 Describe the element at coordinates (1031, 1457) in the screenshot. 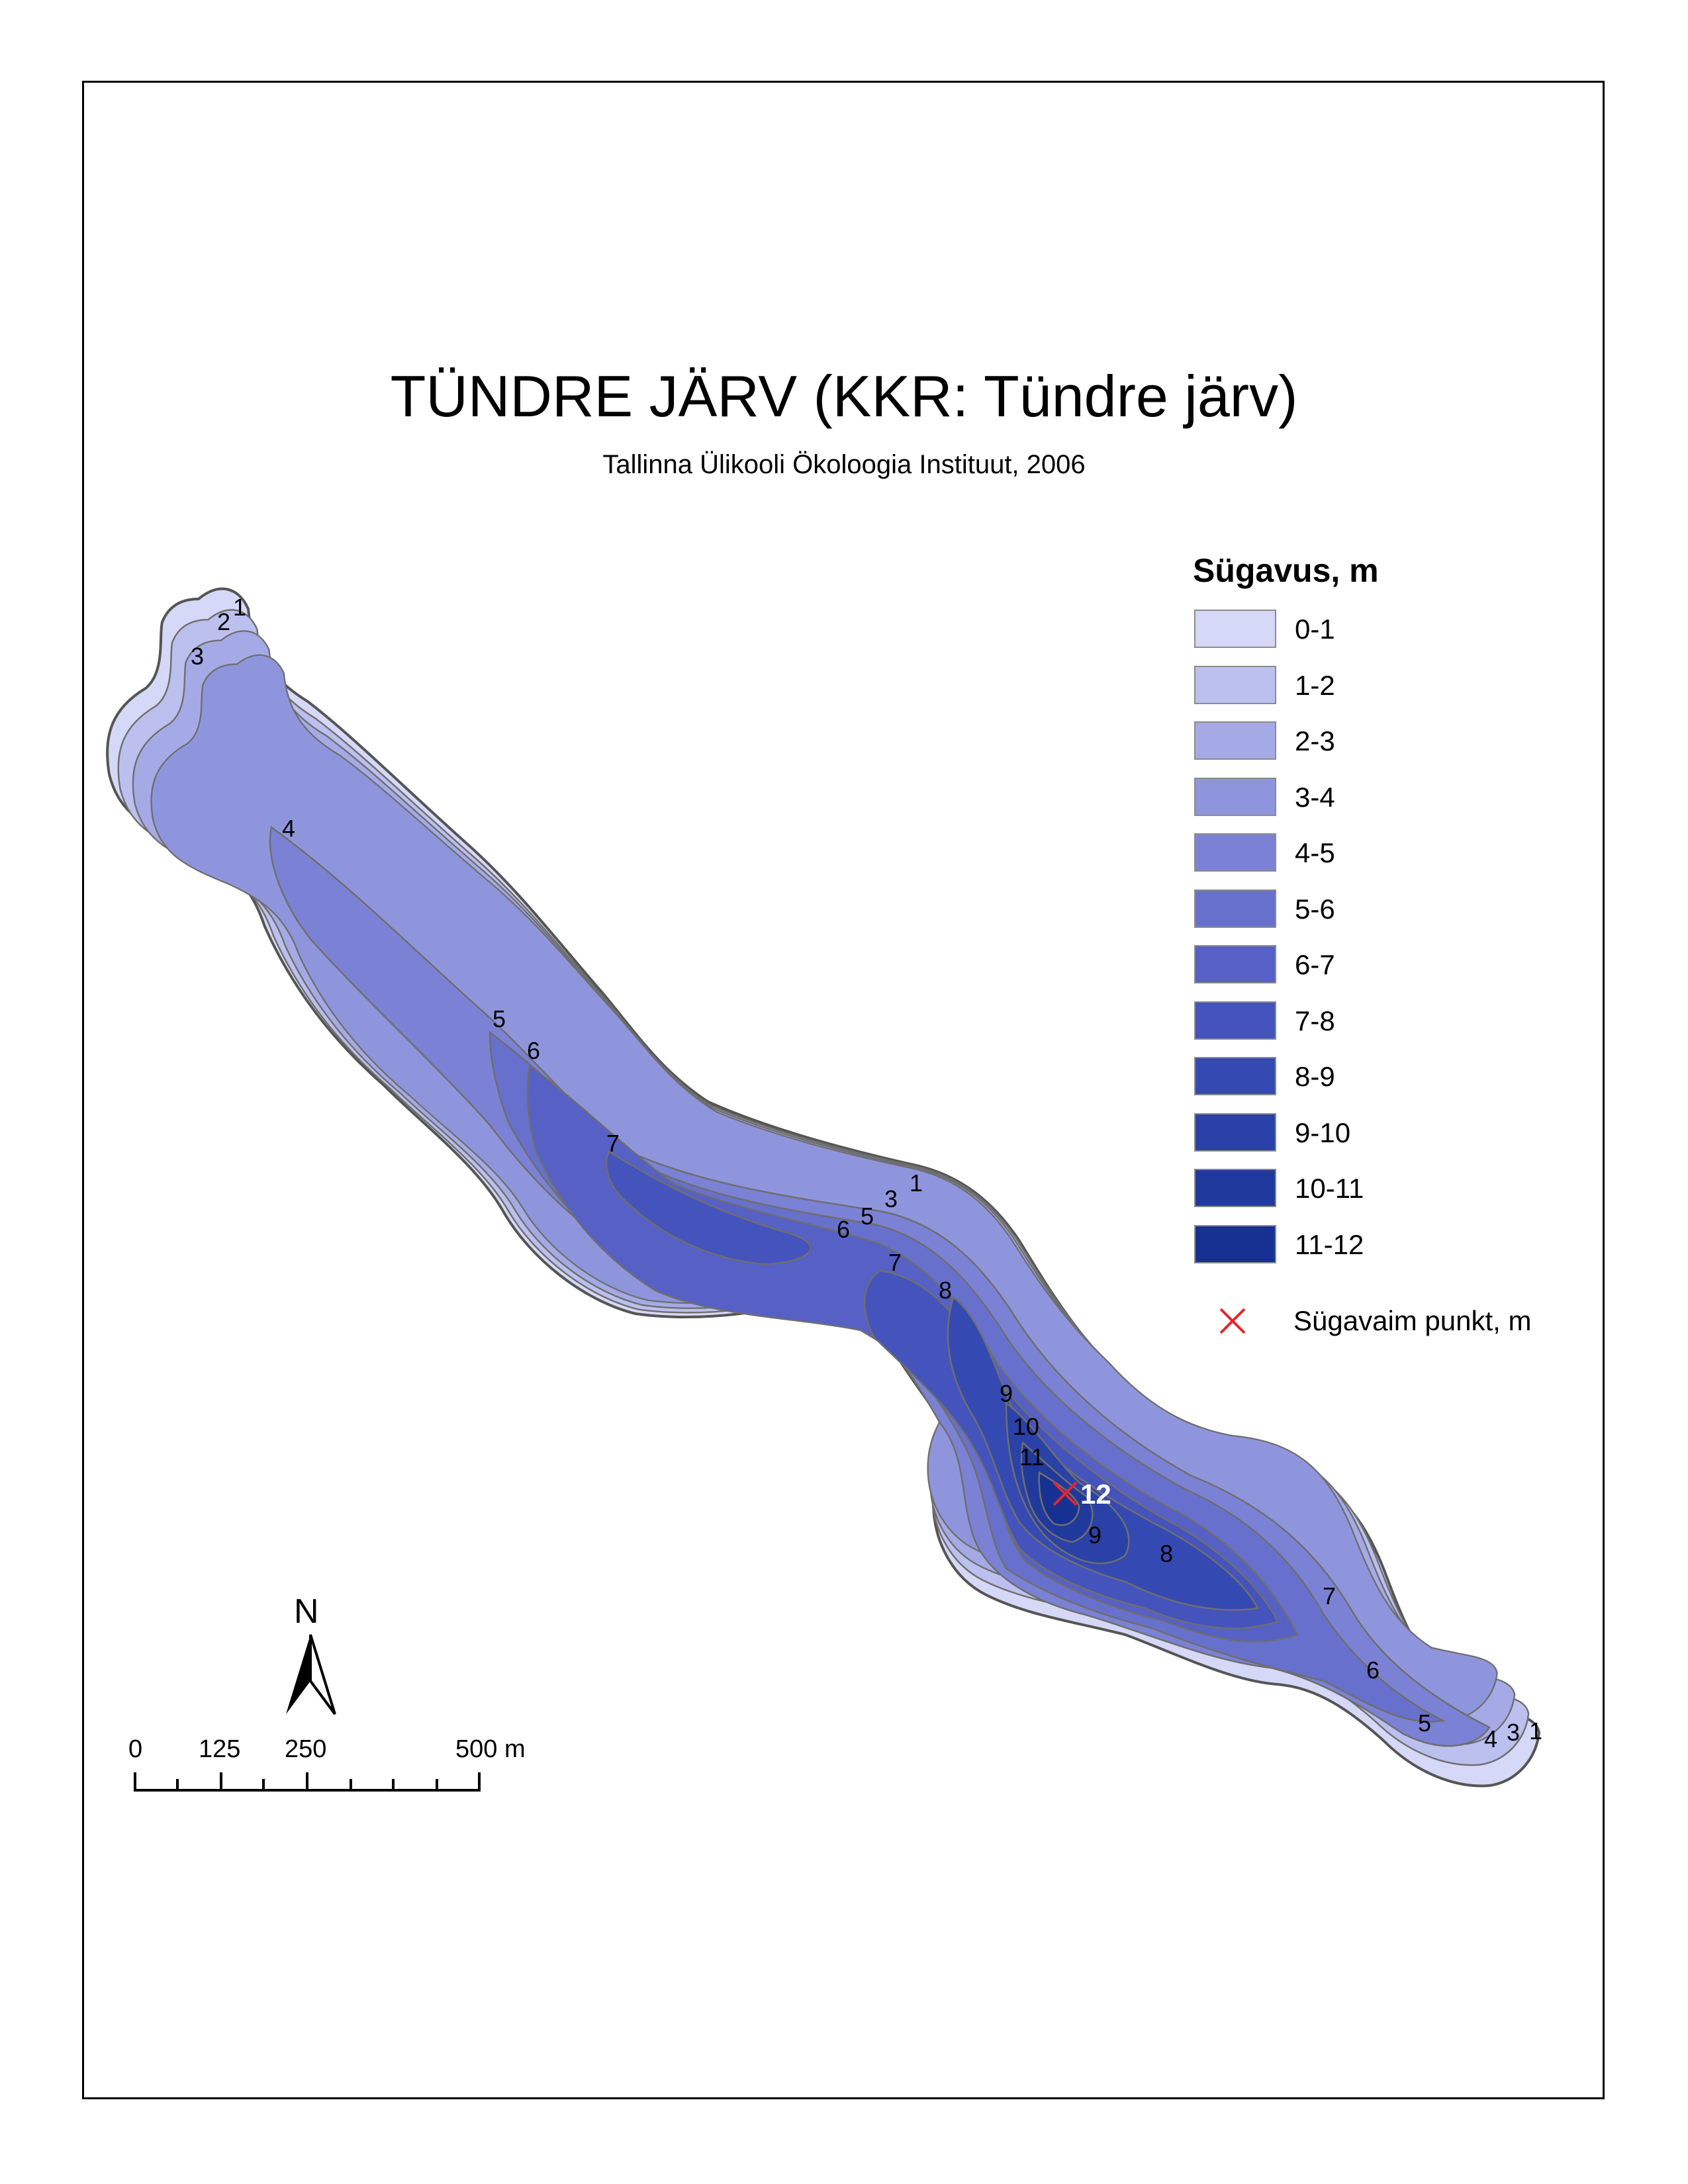

I see `contour-label: 11` at that location.